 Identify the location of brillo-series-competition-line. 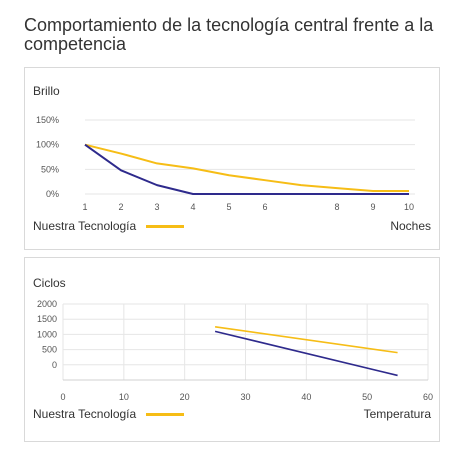
(246, 169).